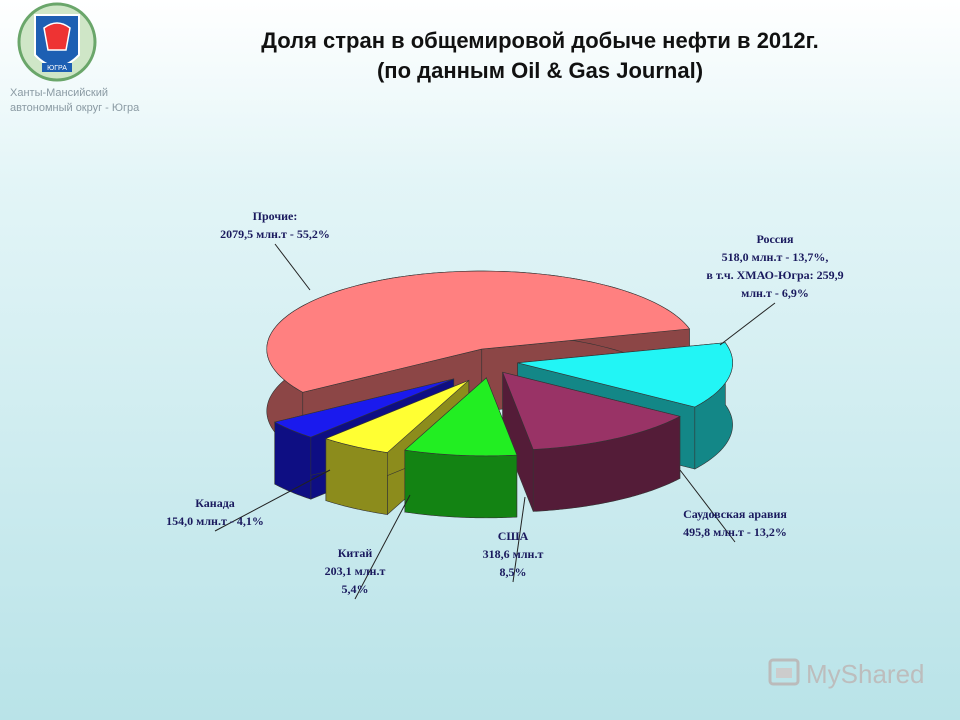 The width and height of the screenshot is (960, 720). I want to click on value-label: 318,6 млн.т, so click(513, 554).